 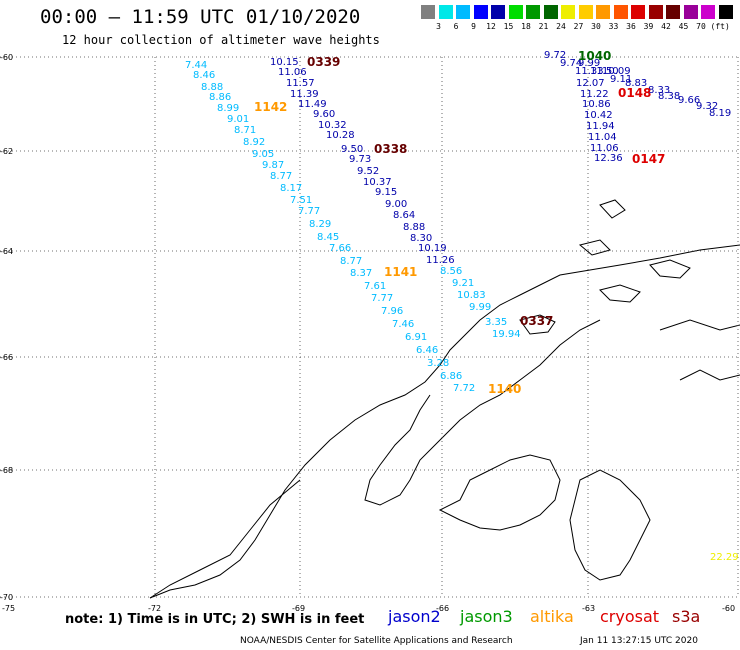 I want to click on coast-sw, so click(x=225, y=539).